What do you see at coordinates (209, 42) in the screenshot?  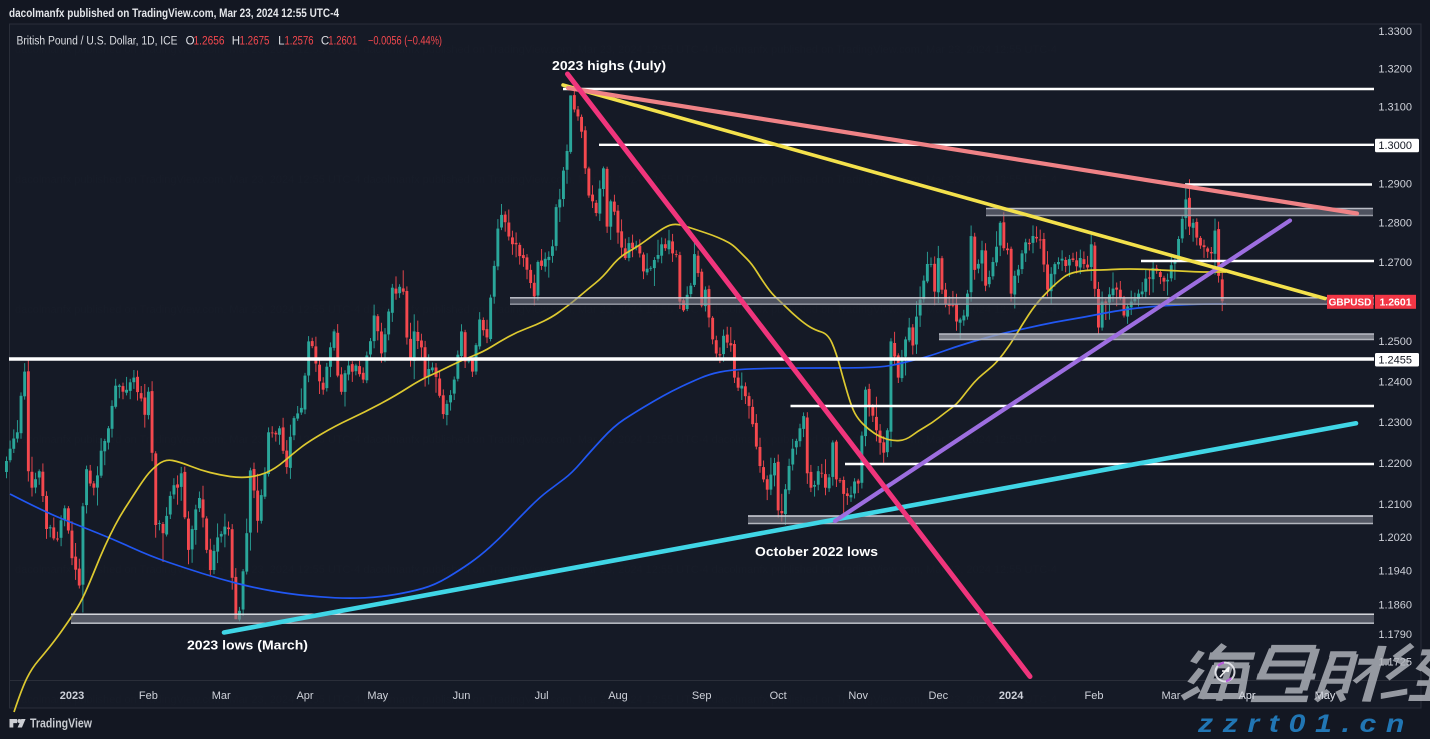 I see `svg-text: 1.2656` at bounding box center [209, 42].